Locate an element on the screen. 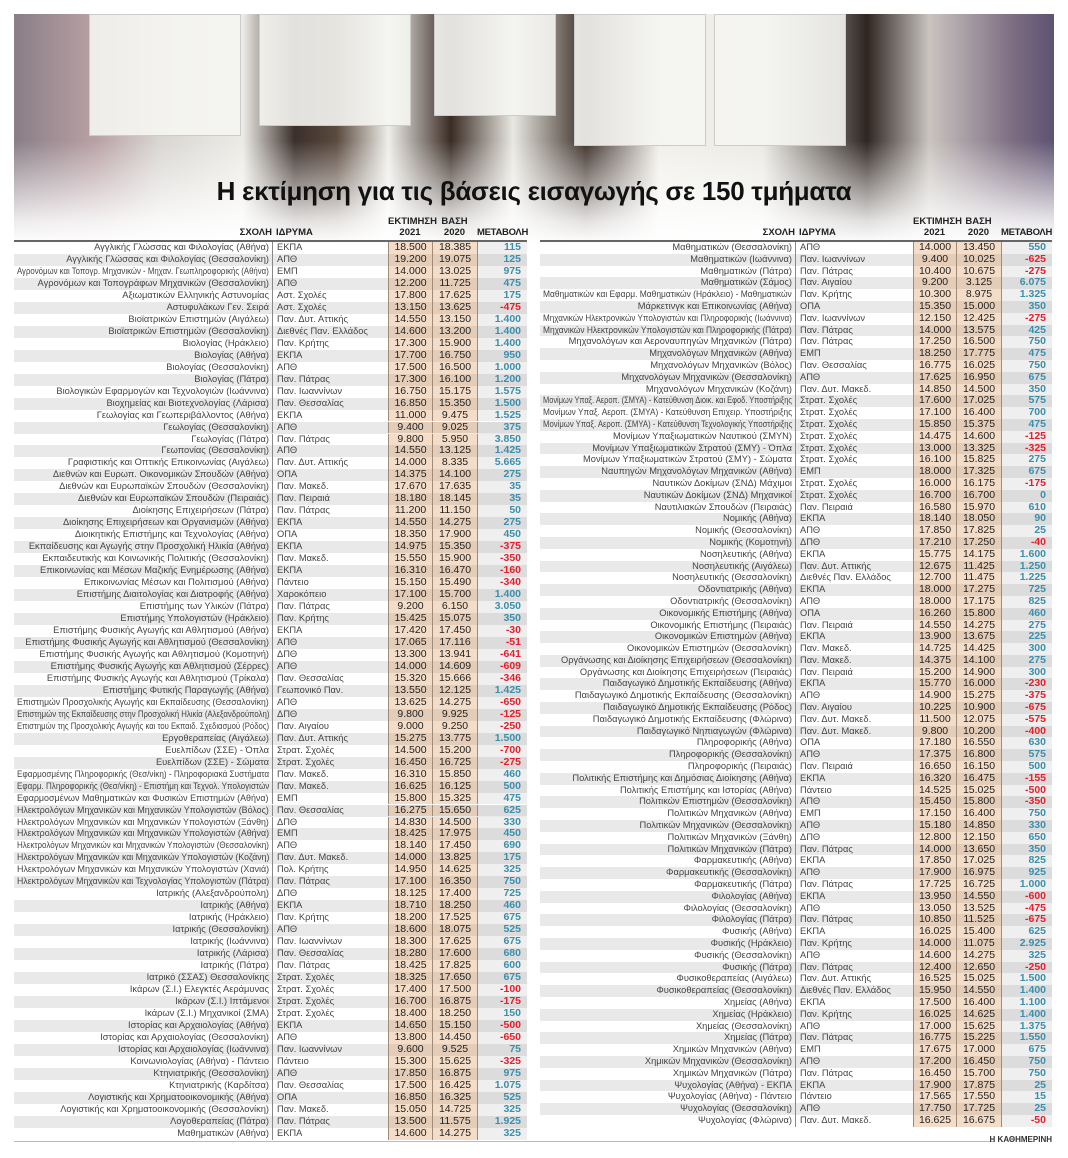  change: -609 is located at coordinates (502, 666).